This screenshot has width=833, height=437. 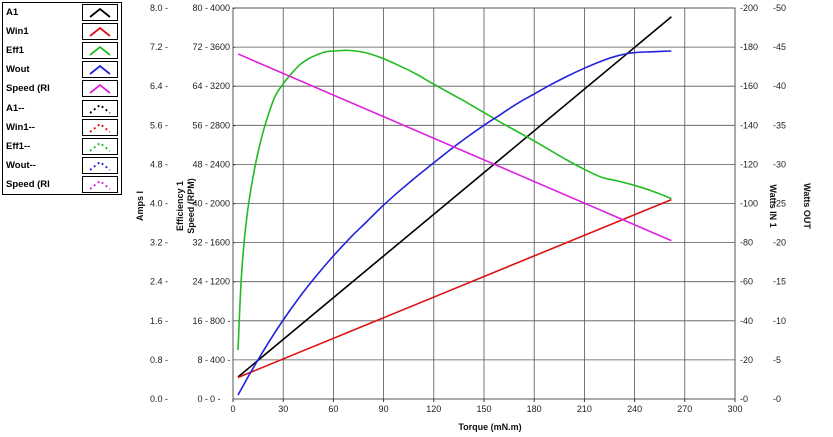 I want to click on x-tick-label: 60, so click(x=333, y=409).